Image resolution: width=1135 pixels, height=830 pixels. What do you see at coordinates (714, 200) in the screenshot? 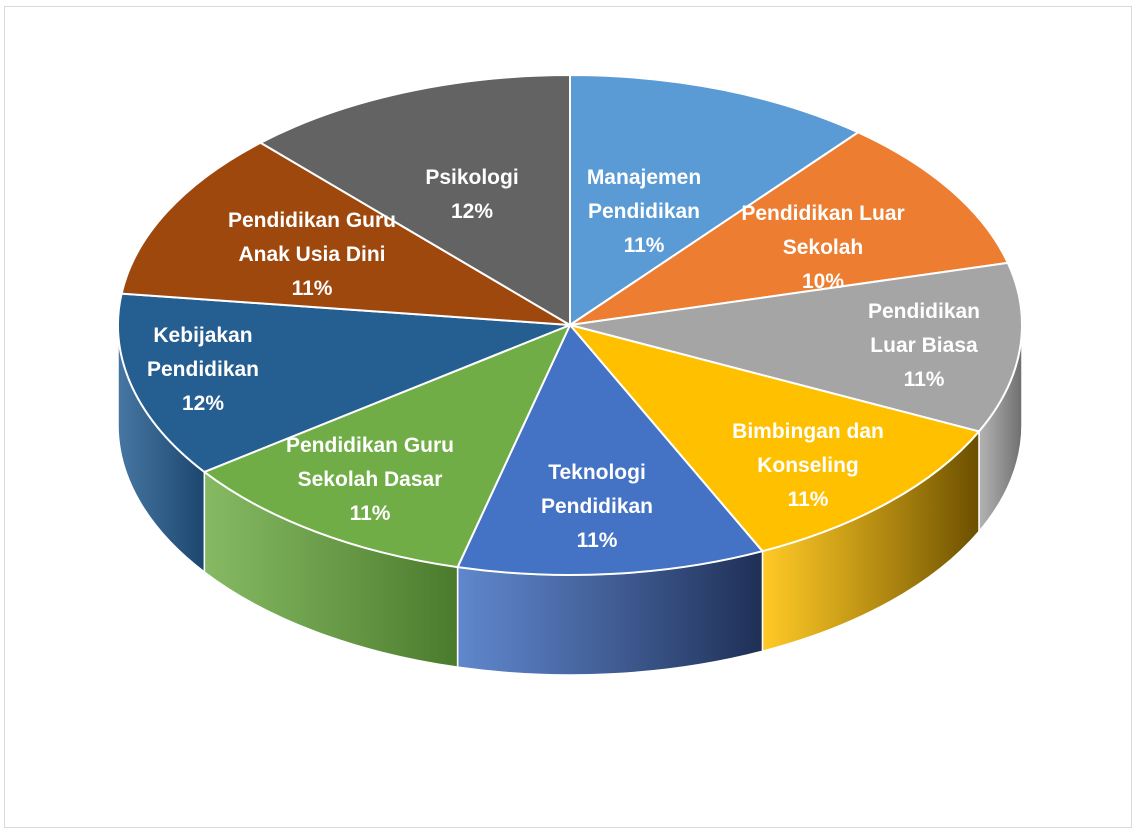
I see `slice-manajemen-pendidikan` at bounding box center [714, 200].